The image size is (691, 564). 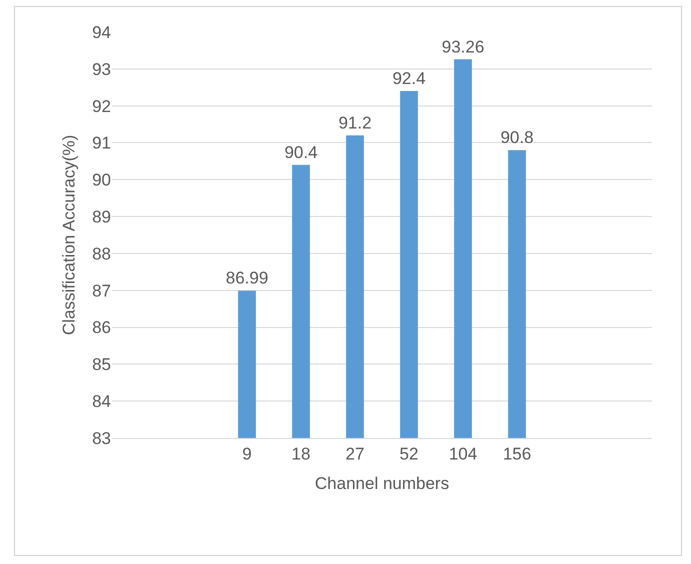 What do you see at coordinates (355, 454) in the screenshot?
I see `x-tick-label: 27` at bounding box center [355, 454].